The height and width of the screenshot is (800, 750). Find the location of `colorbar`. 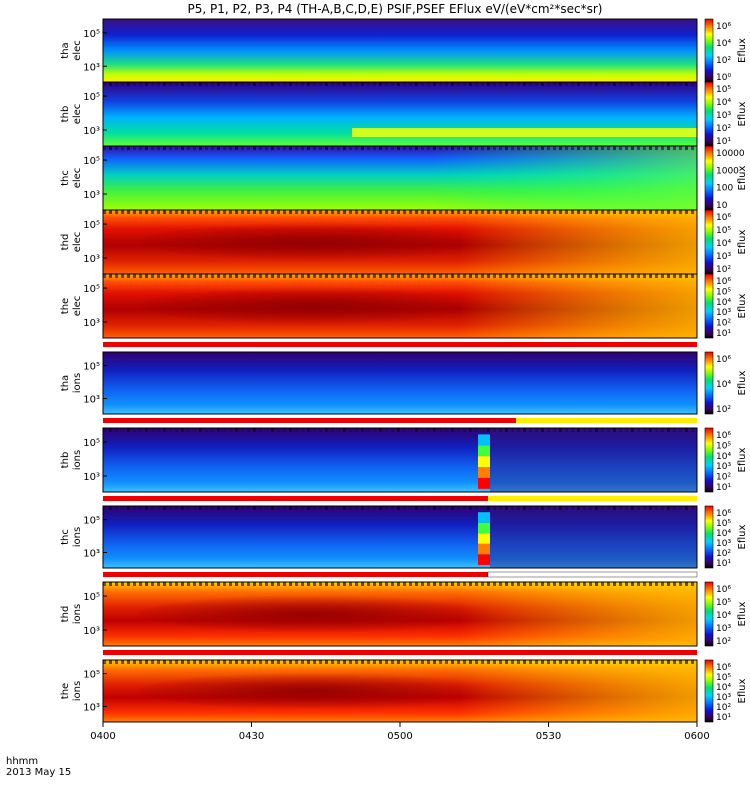

colorbar is located at coordinates (709, 537).